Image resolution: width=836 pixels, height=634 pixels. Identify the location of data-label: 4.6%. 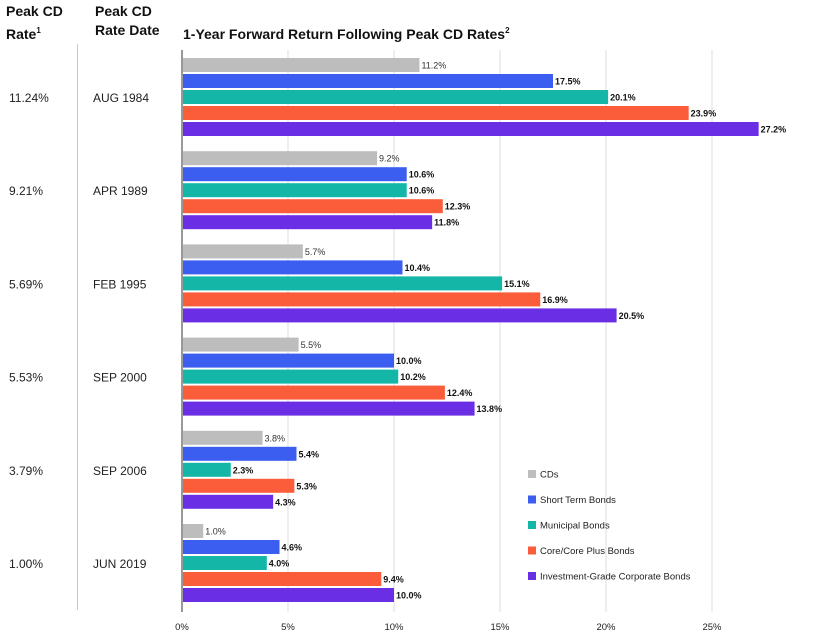
(292, 548).